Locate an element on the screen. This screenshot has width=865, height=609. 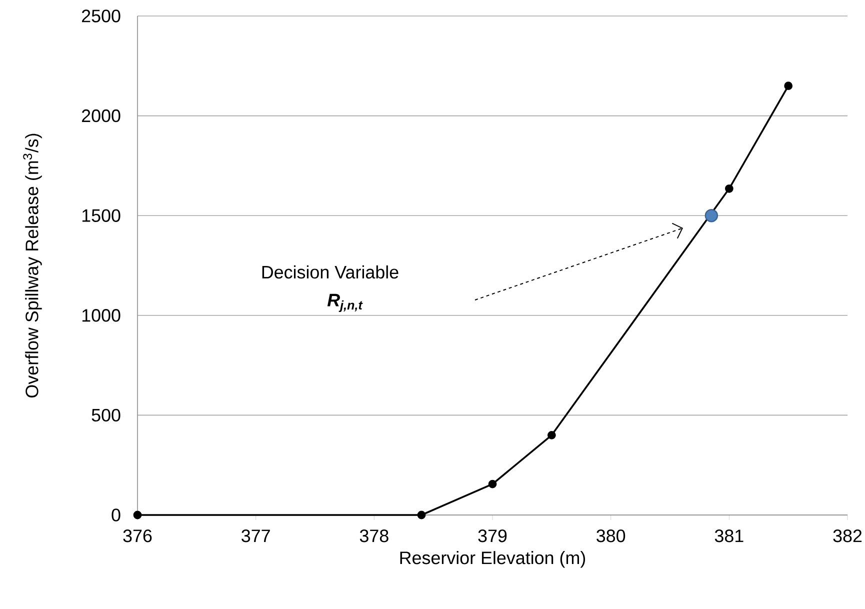
x-tick-label: 376 is located at coordinates (137, 536).